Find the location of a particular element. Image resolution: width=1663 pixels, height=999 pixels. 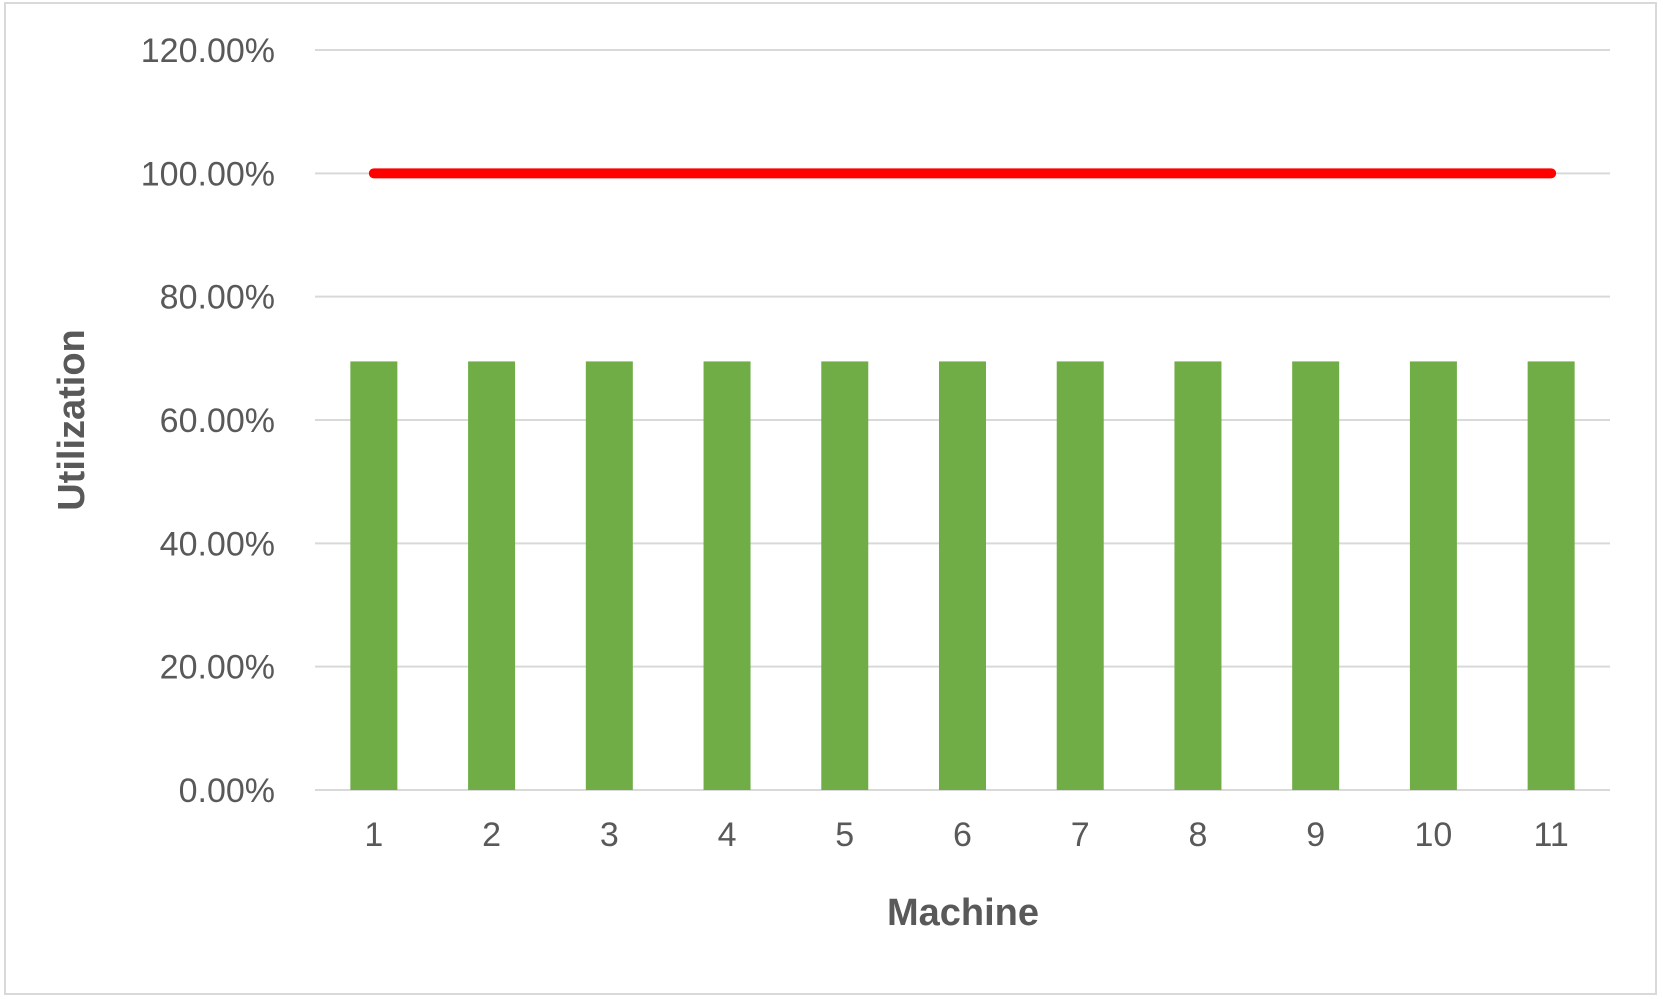

x-tick-label: 11 is located at coordinates (1550, 835).